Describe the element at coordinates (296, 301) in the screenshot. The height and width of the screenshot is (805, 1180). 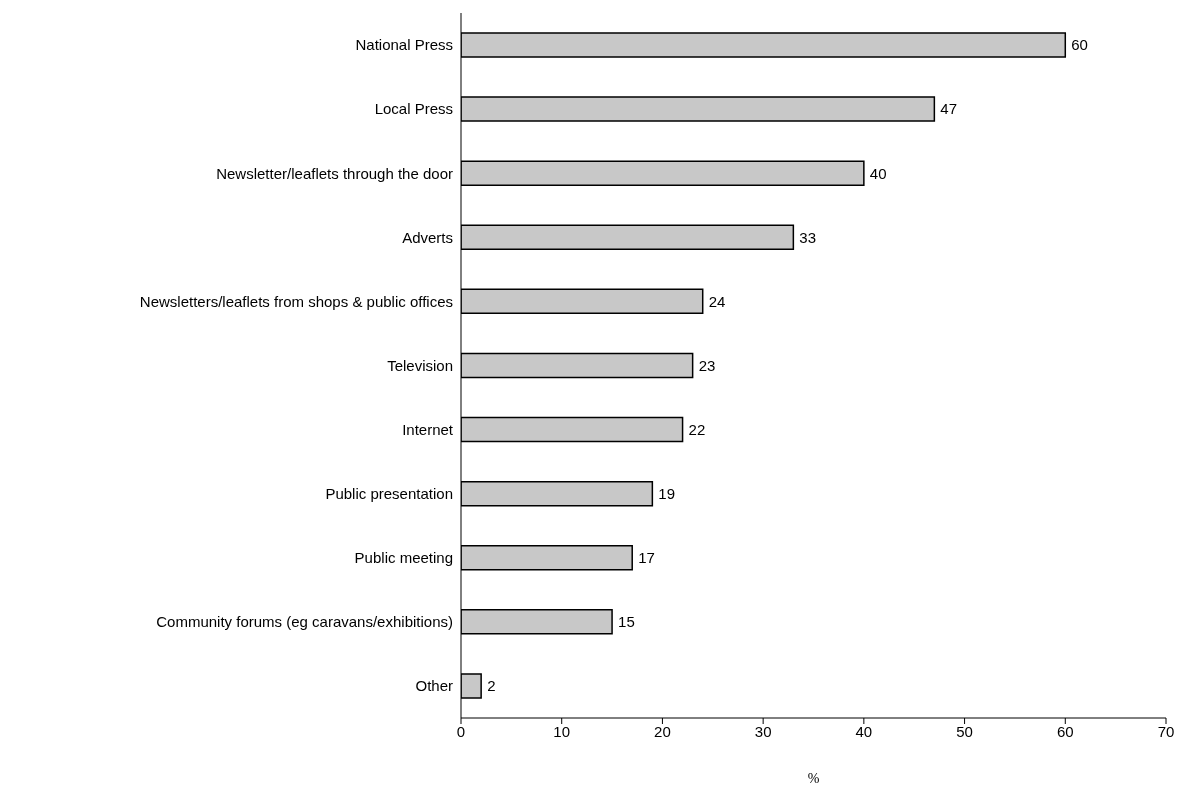
I see `y-tick-label: Newsletters/leaflets from shops & public offices` at that location.